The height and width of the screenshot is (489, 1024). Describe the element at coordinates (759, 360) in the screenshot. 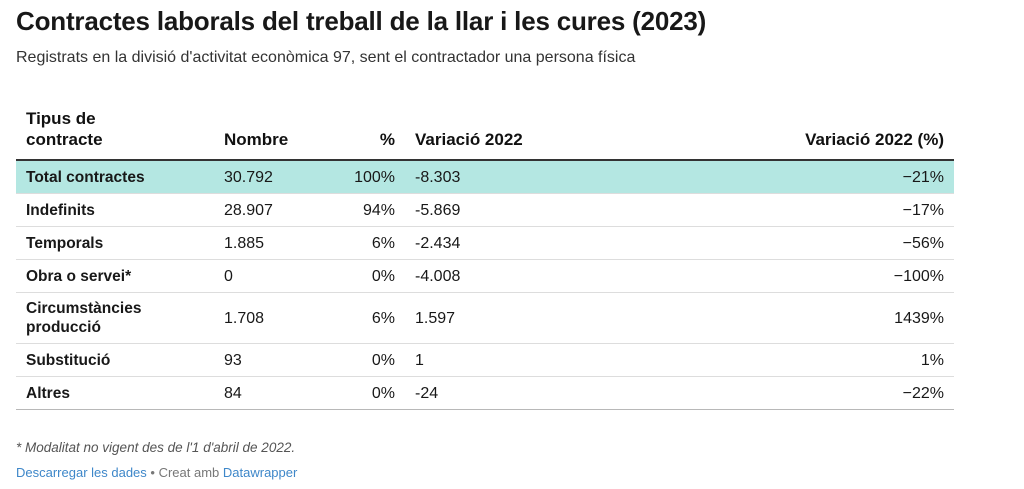

I see `cell-variacio-pct: 1%` at that location.